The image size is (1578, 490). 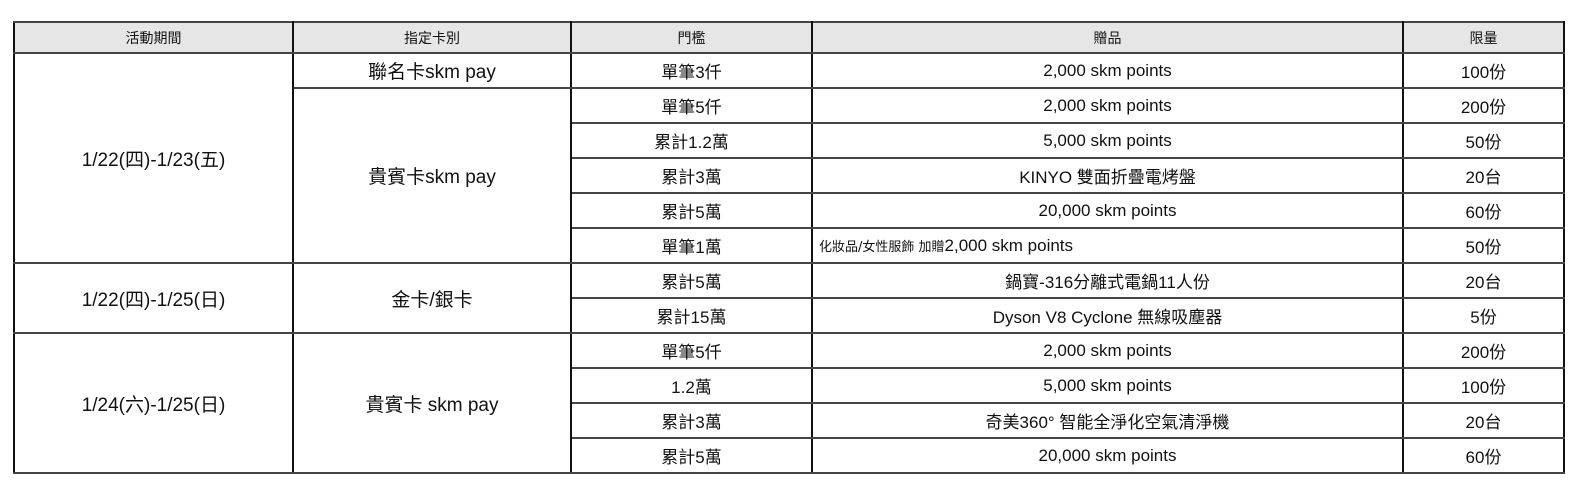 I want to click on table-row: 累計15萬 Dyson V8 Cyclone 無線吸塵器 5份, so click(x=789, y=315).